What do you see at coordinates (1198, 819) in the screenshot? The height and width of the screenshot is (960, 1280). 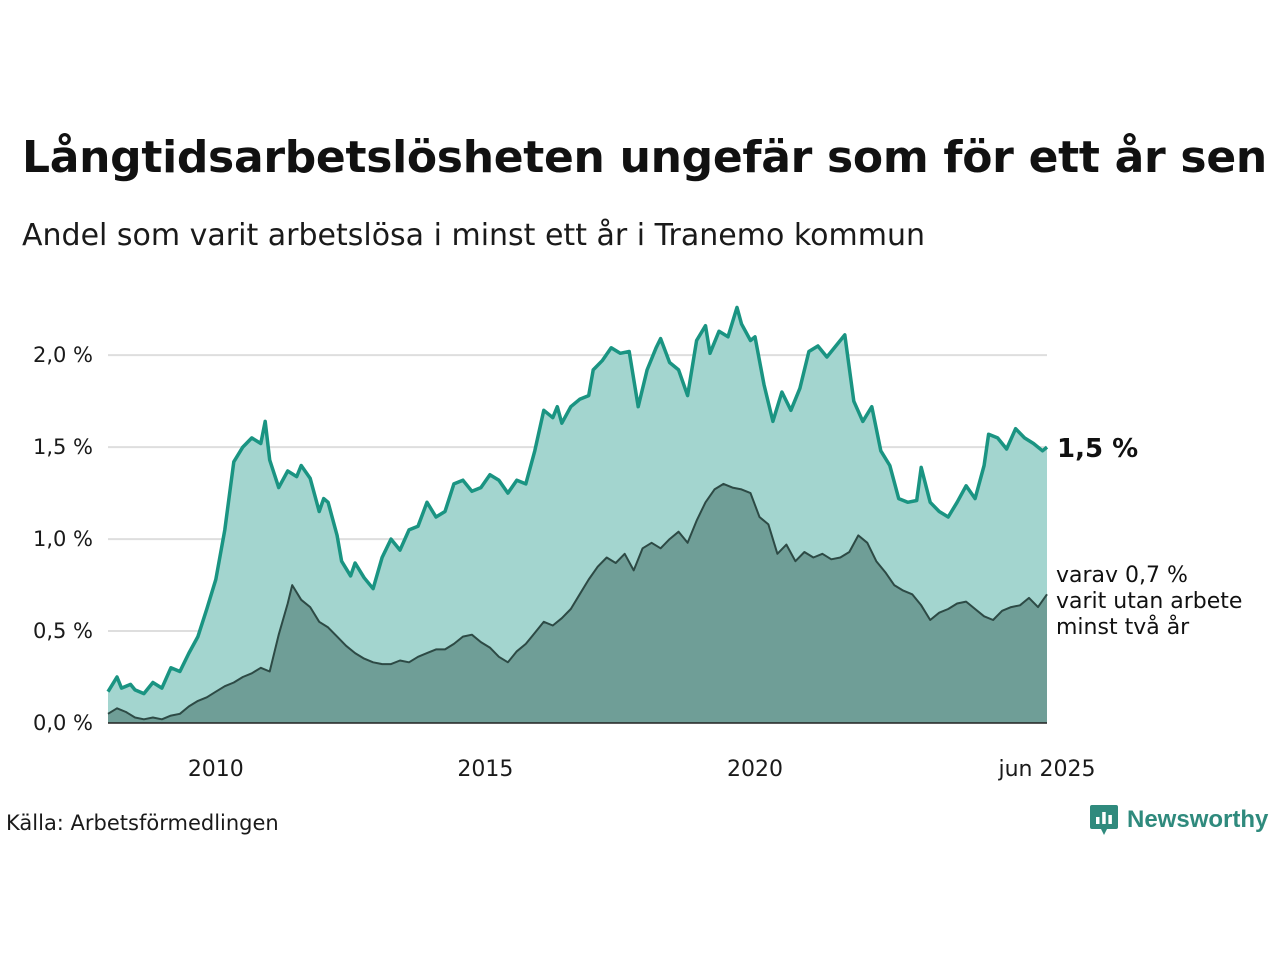 I see `brand-name: Newsworthy` at bounding box center [1198, 819].